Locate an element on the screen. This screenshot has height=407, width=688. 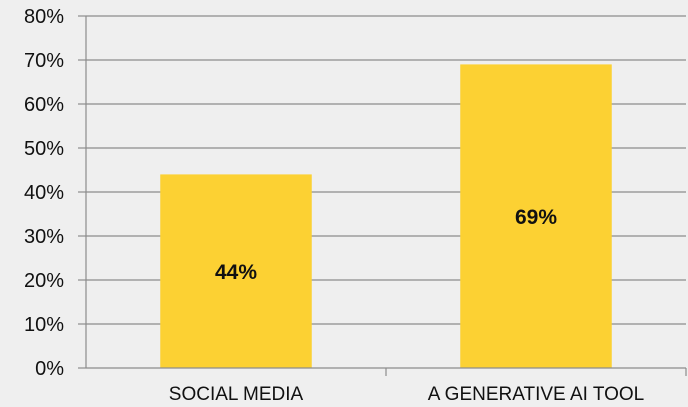
y-tick-label: 70% is located at coordinates (44, 61).